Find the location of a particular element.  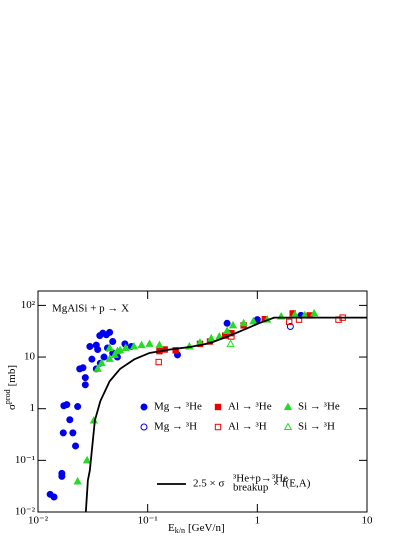

legend-text: 2.5 × σ is located at coordinates (208, 484).